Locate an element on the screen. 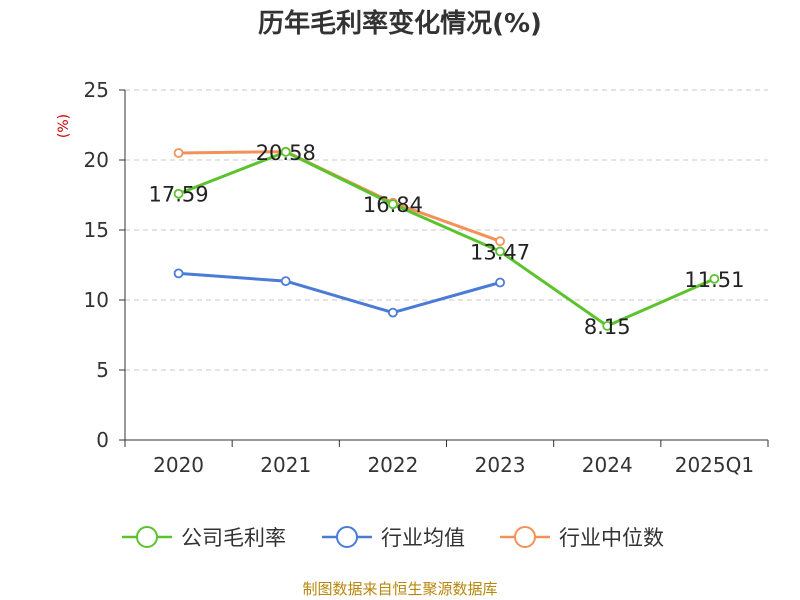 This screenshot has width=800, height=600. data-label: 13.47 is located at coordinates (500, 252).